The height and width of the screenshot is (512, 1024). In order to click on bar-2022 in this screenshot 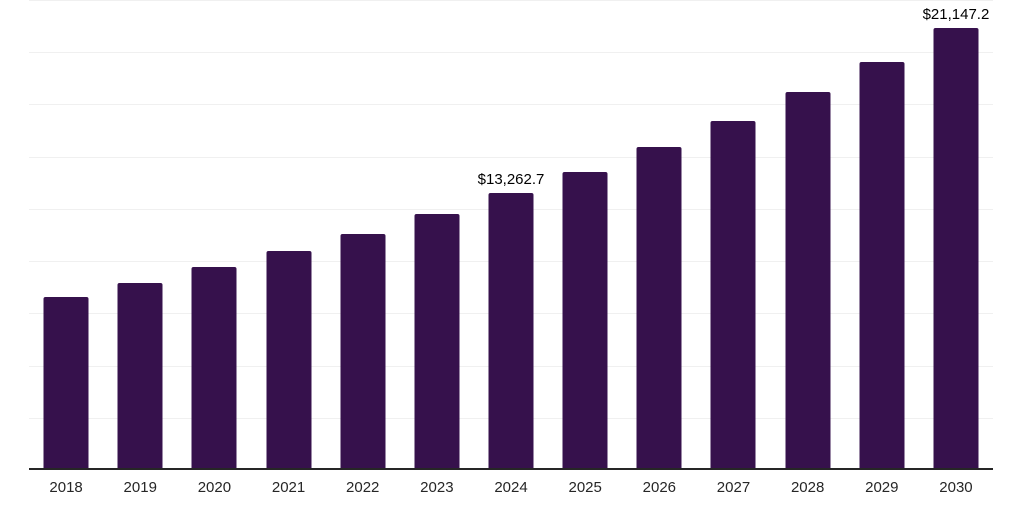, I will do `click(363, 352)`.